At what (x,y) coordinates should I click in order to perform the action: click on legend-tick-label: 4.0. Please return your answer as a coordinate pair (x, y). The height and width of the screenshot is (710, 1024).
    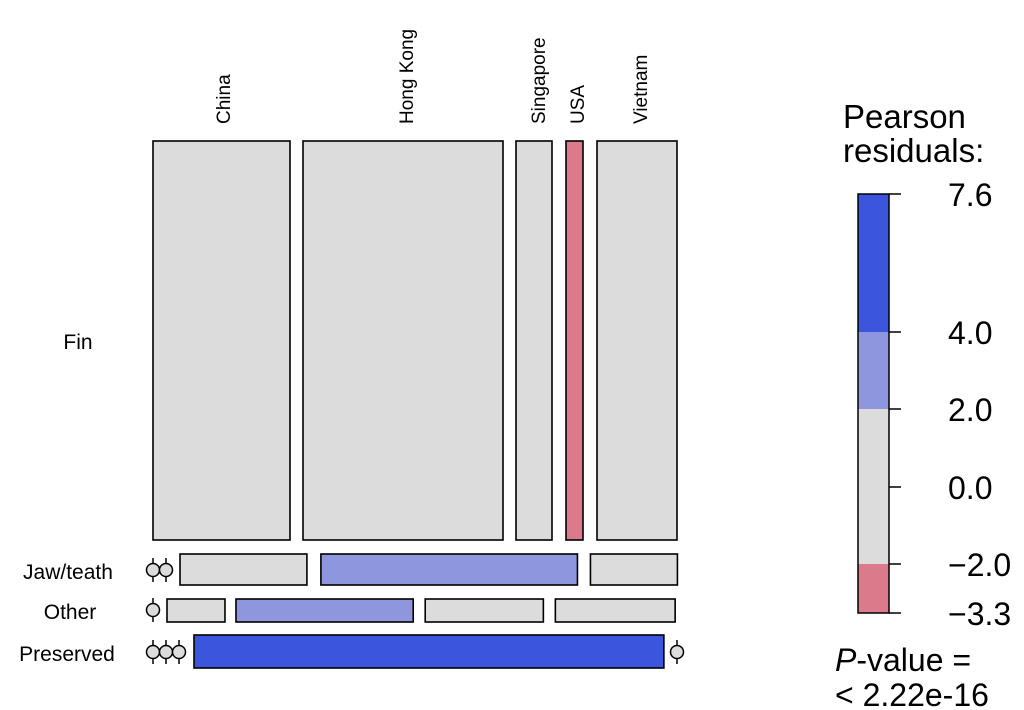
    Looking at the image, I should click on (970, 333).